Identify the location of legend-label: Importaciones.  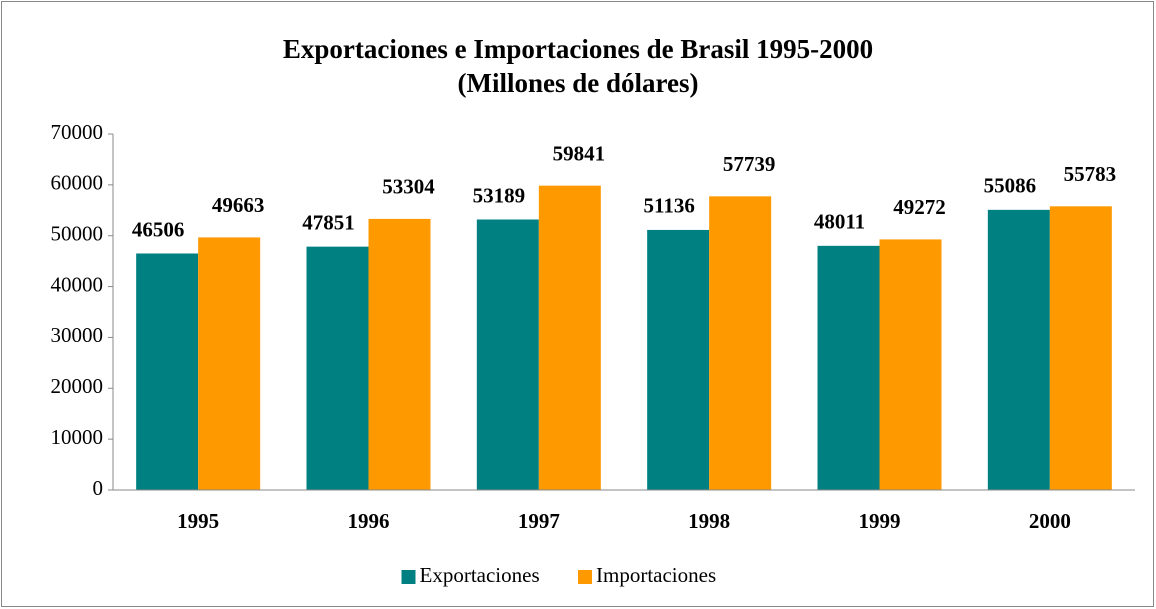
(656, 575).